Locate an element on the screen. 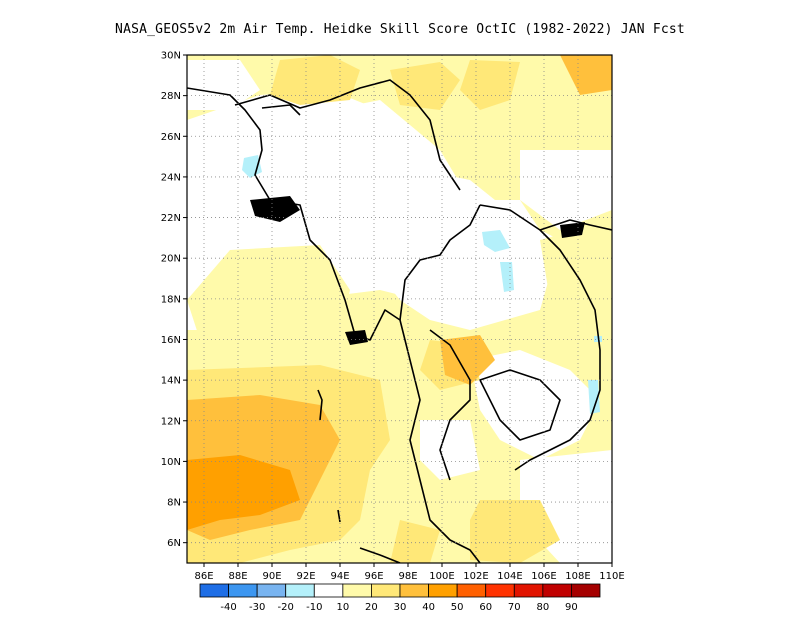 The width and height of the screenshot is (800, 618). lat-tick-label: 20N is located at coordinates (171, 259).